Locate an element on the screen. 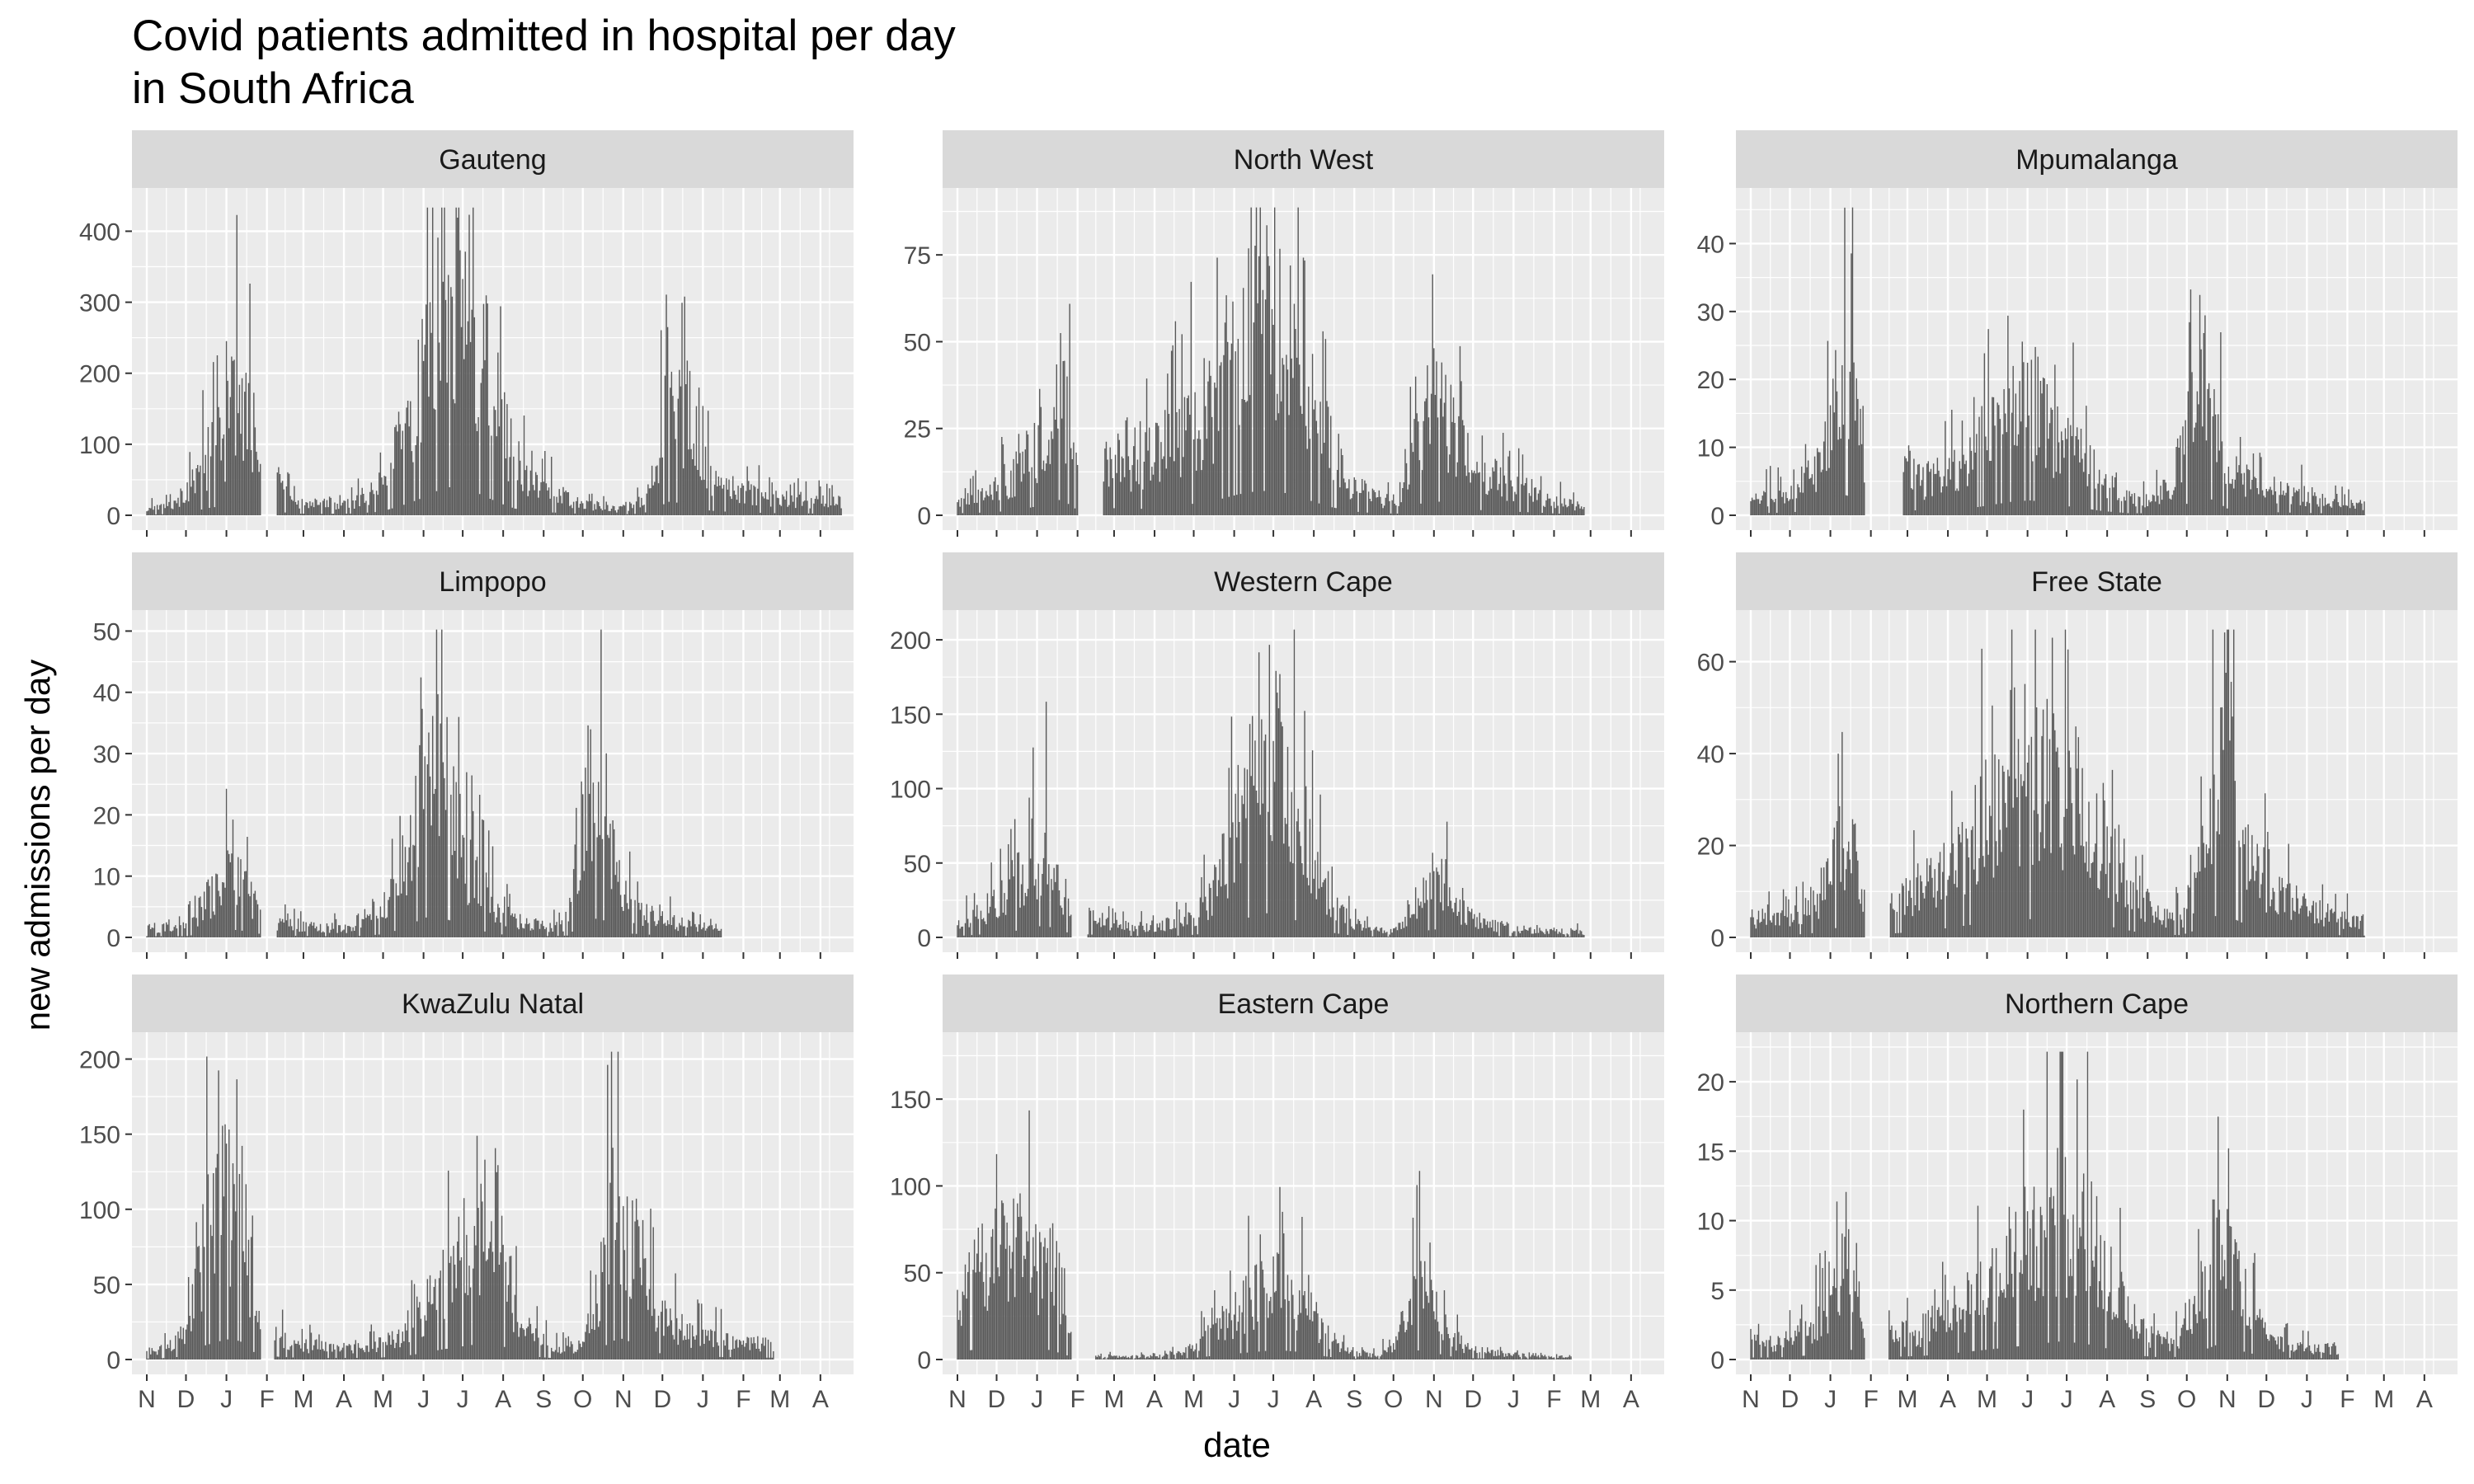 The width and height of the screenshot is (2474, 1484). facet-strip-label: Northern Cape is located at coordinates (2097, 1004).